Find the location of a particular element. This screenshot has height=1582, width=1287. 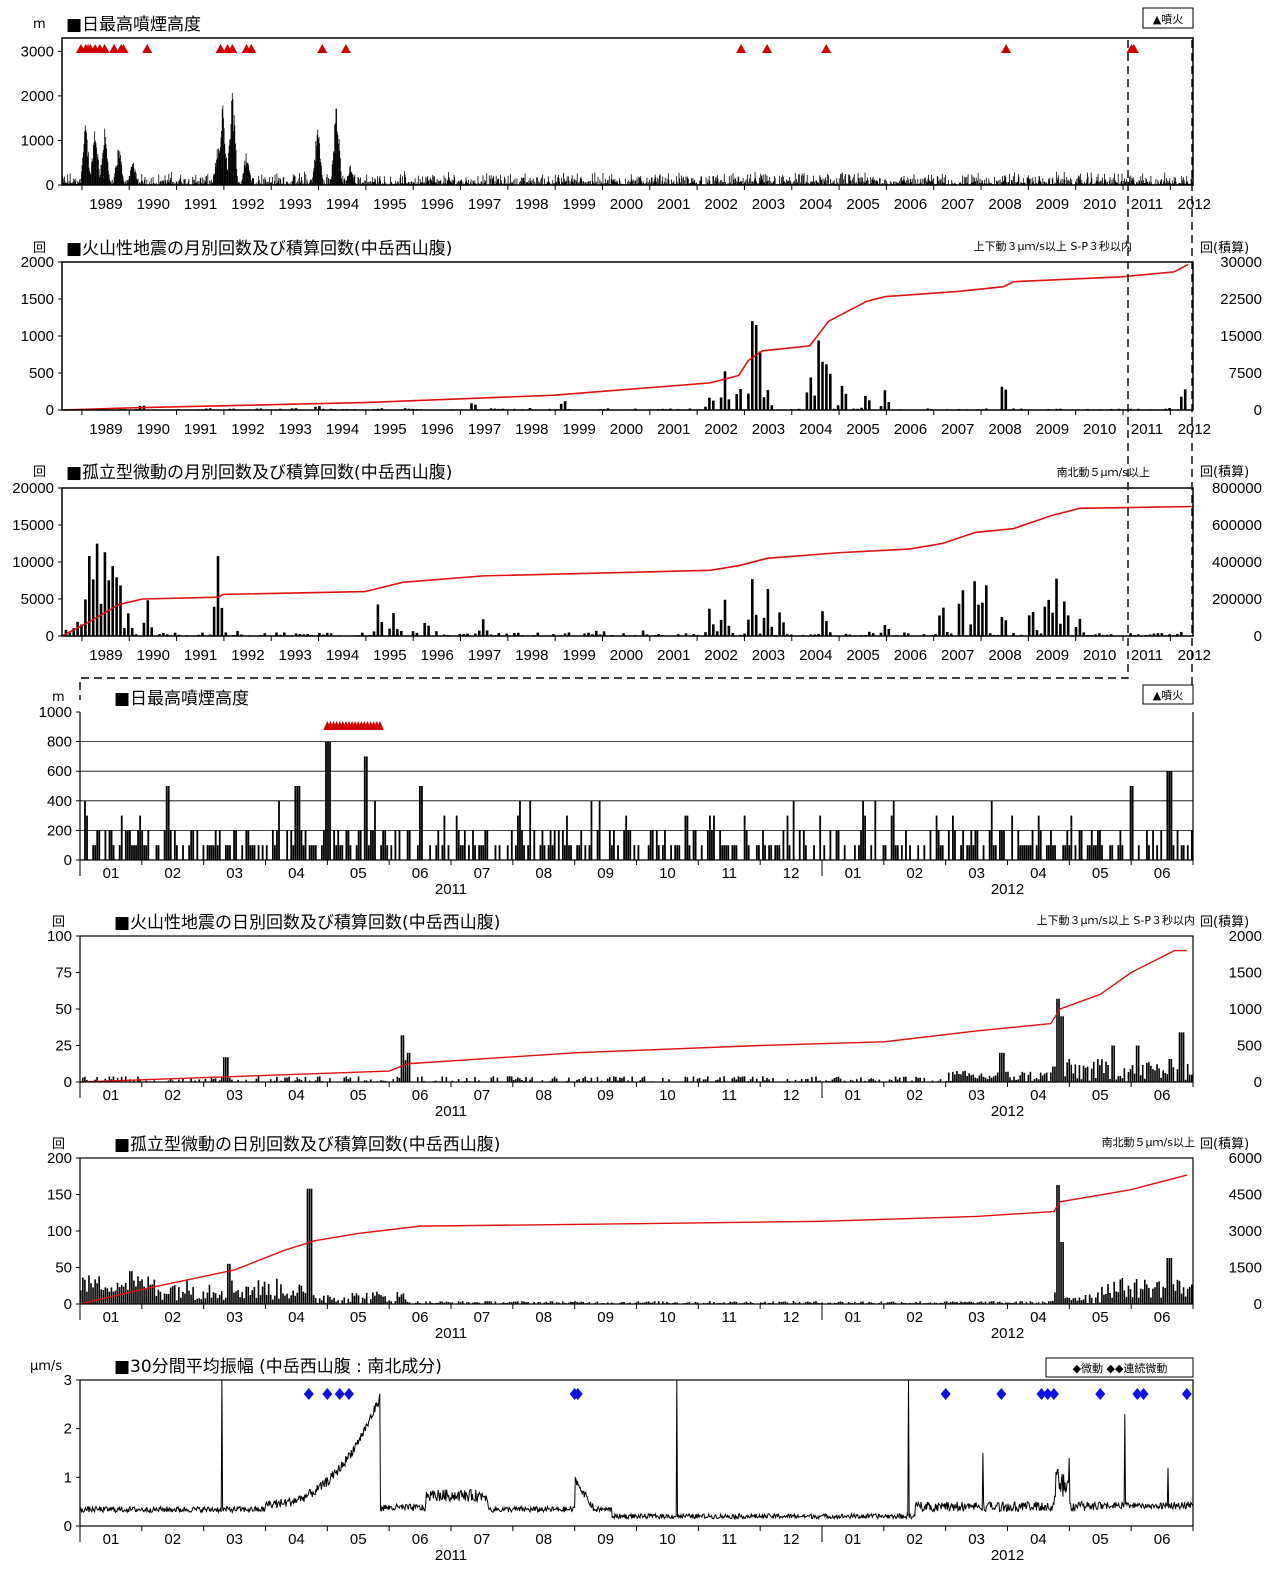

plume-height-daily-mtick-13: 02 is located at coordinates (914, 873).